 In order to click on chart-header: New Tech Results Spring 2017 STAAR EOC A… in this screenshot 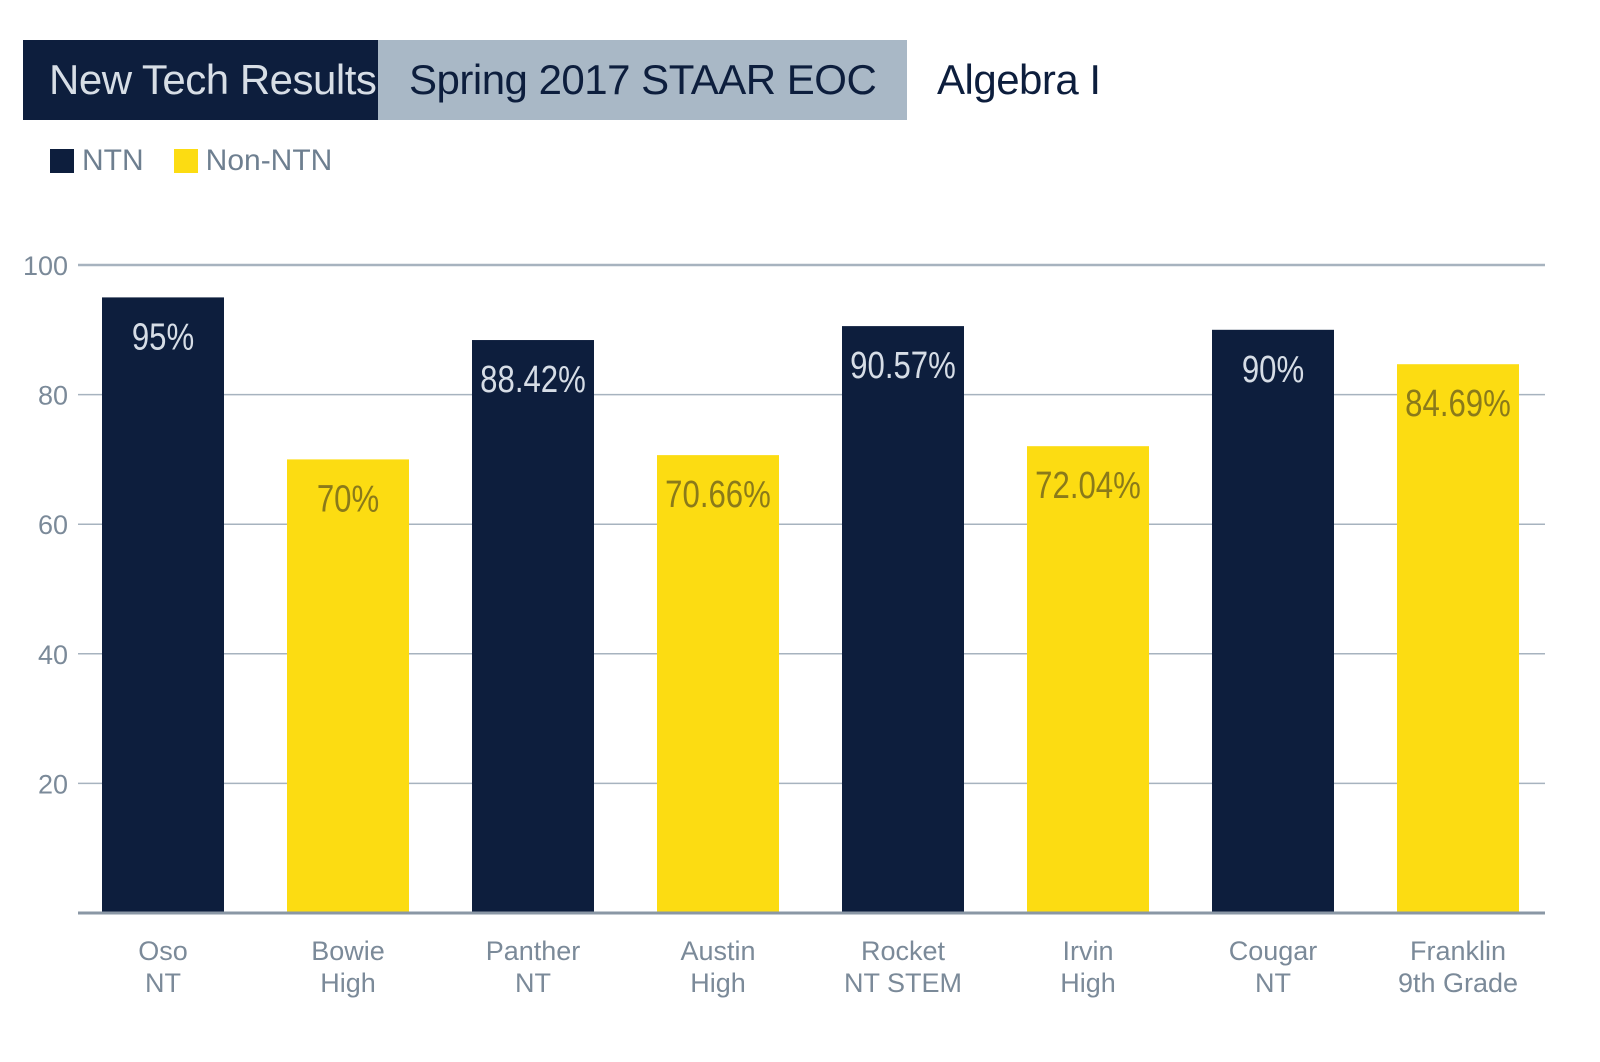, I will do `click(562, 80)`.